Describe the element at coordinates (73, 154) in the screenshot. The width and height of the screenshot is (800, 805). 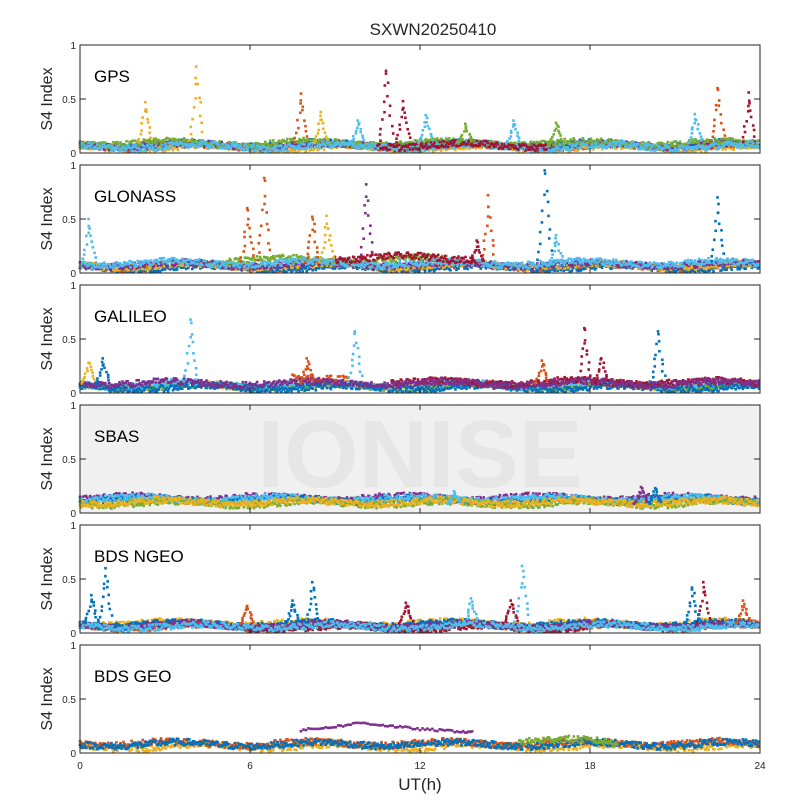
I see `y-tick-label: 0` at that location.